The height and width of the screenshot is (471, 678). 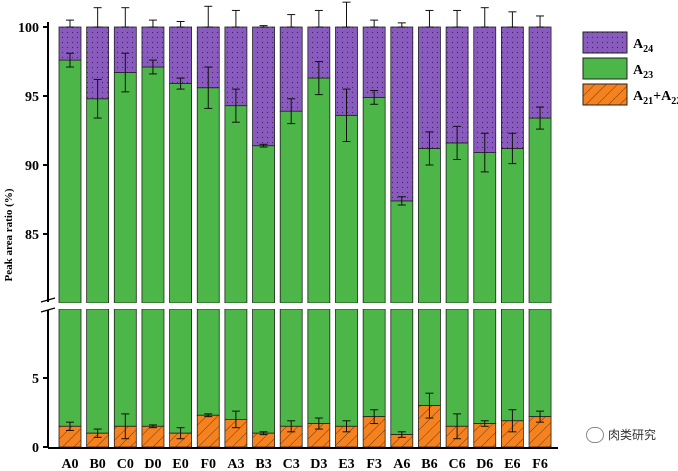 What do you see at coordinates (97, 464) in the screenshot?
I see `x-tick-label-B0: B0` at bounding box center [97, 464].